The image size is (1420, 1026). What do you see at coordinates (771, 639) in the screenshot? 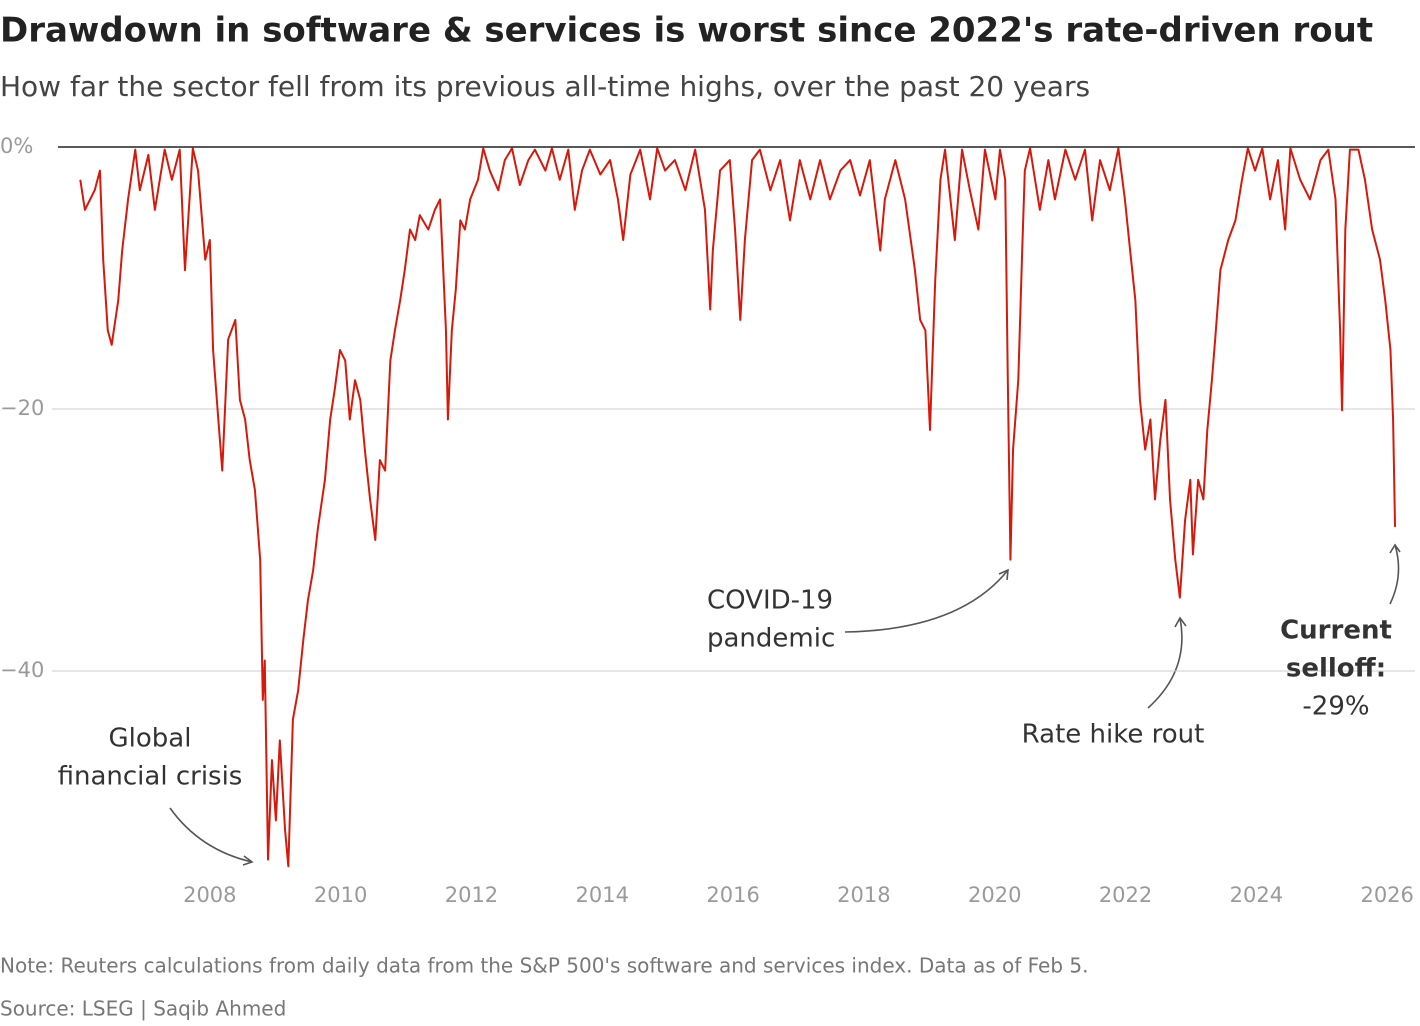
I see `annotation: pandemic` at bounding box center [771, 639].